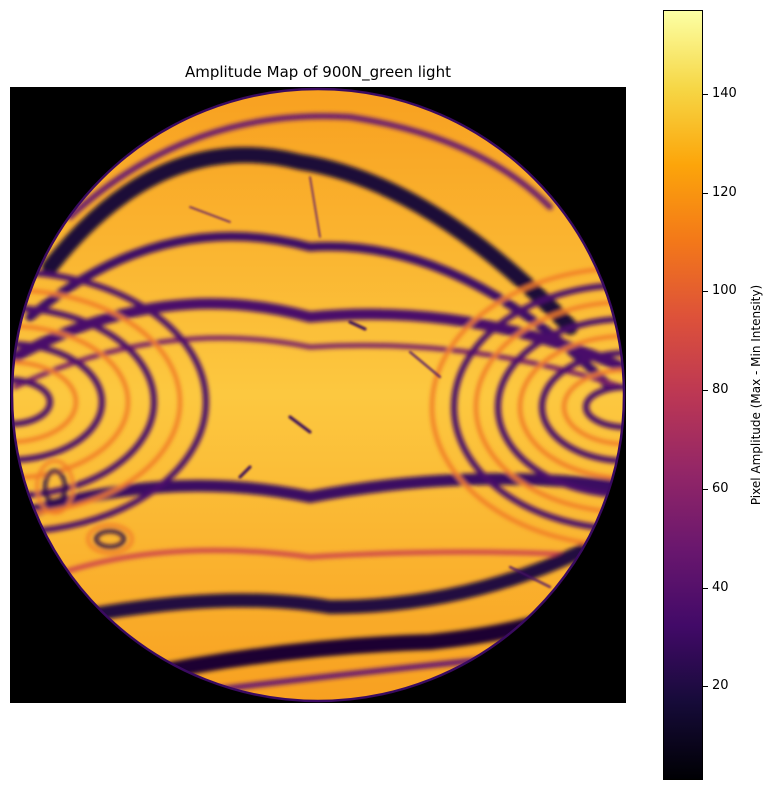 The height and width of the screenshot is (790, 768). I want to click on colorbar-tick-label: 40, so click(720, 587).